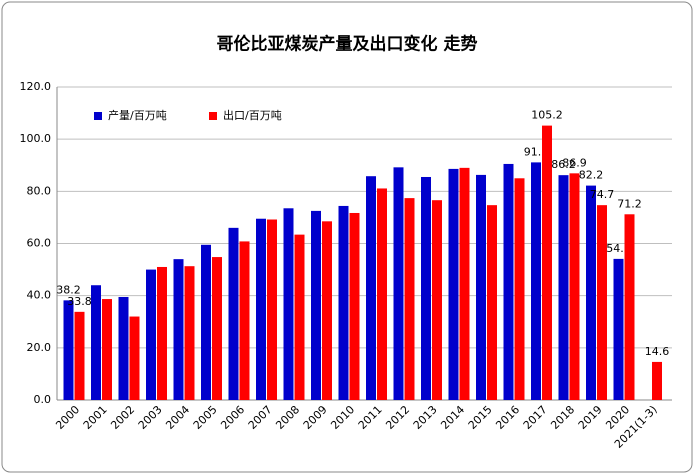 The height and width of the screenshot is (475, 695). I want to click on y-tick-label: 20.0, so click(39, 347).